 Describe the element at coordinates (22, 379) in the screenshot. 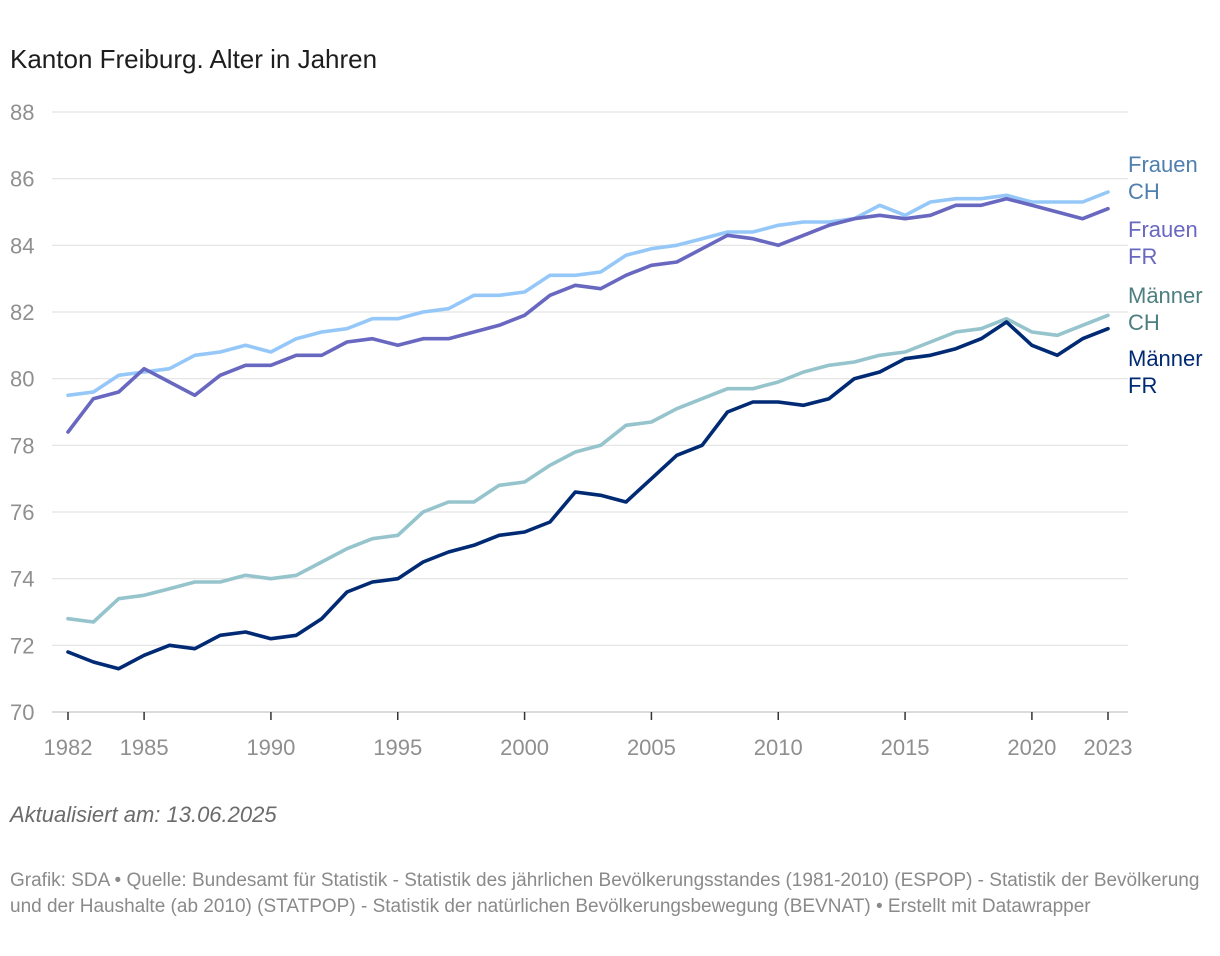

I see `y-tick-label-80: 80` at that location.